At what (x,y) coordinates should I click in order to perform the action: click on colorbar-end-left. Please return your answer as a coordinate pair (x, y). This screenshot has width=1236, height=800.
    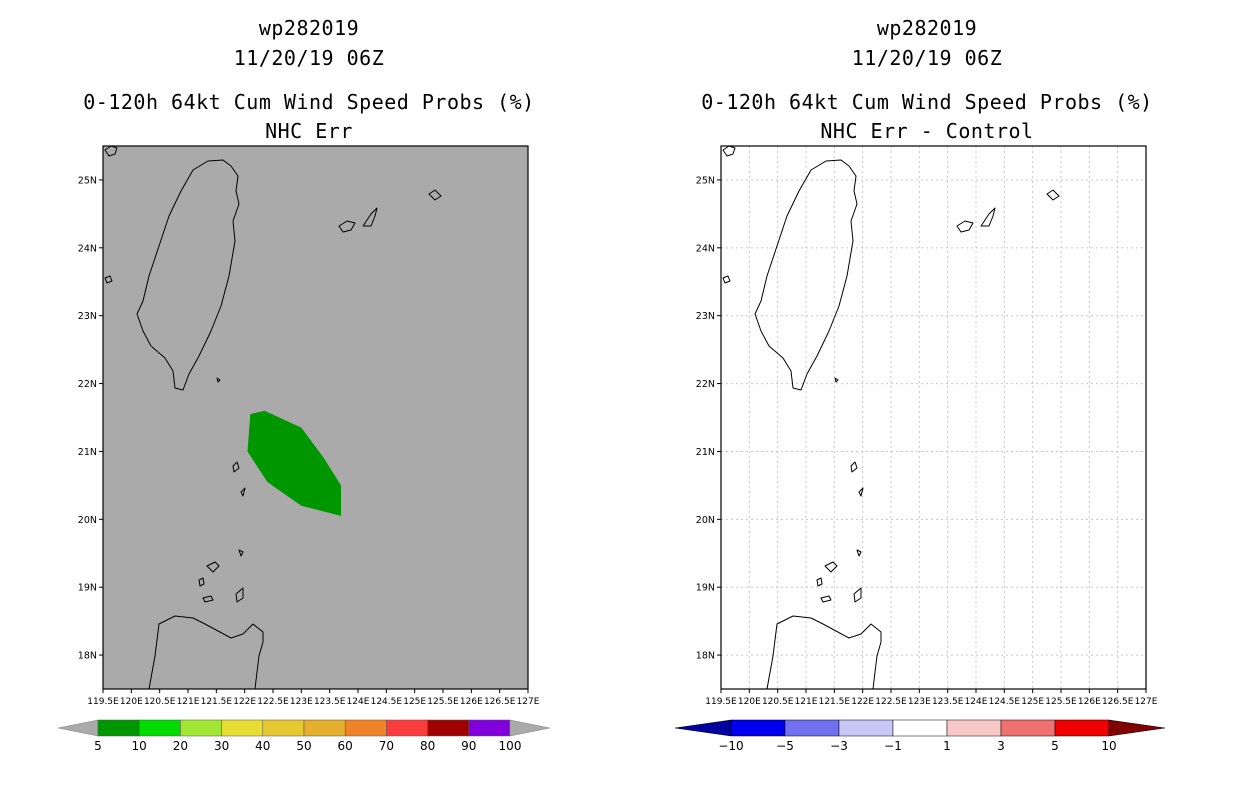
    Looking at the image, I should click on (78, 728).